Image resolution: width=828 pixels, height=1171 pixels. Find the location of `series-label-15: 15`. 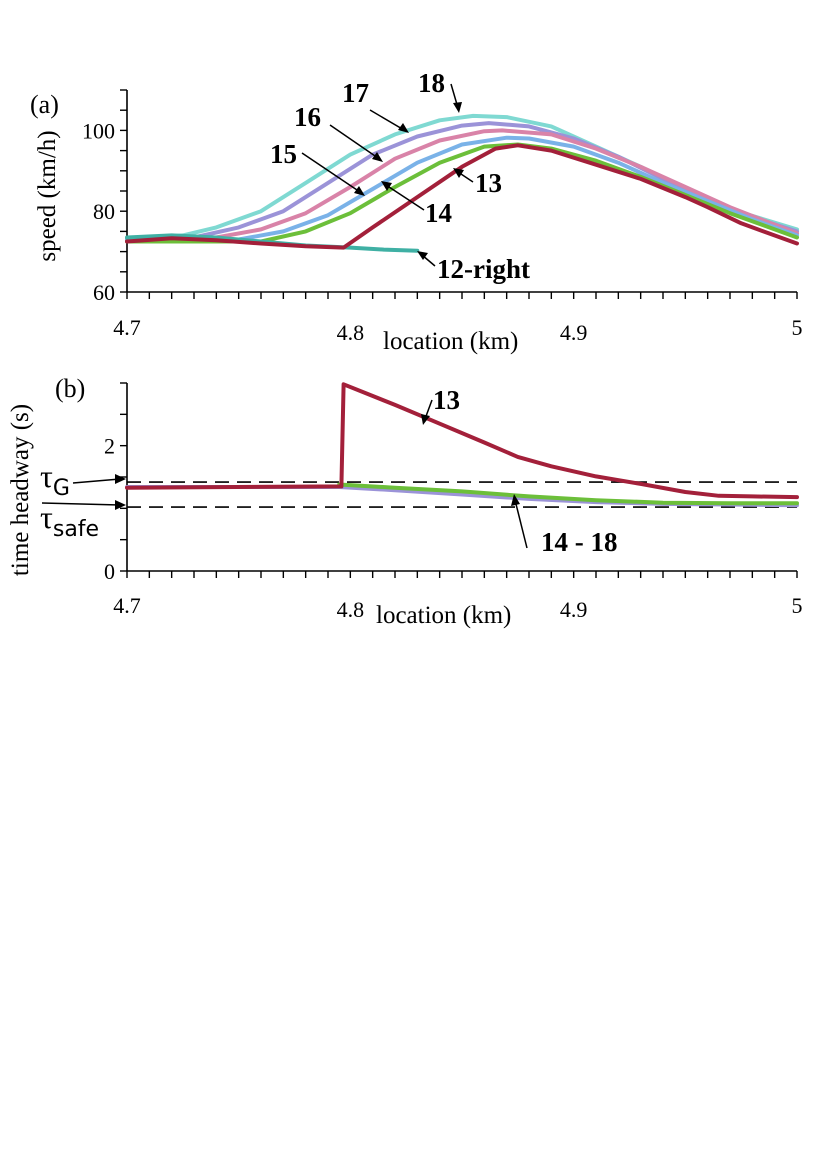

series-label-15: 15 is located at coordinates (283, 154).